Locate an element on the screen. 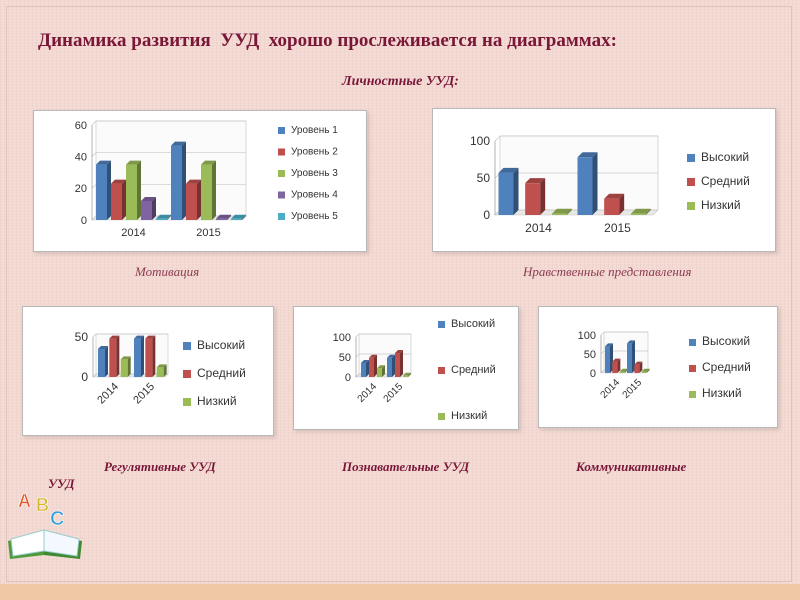 Image resolution: width=800 pixels, height=600 pixels. legend-label: Высокий is located at coordinates (473, 324).